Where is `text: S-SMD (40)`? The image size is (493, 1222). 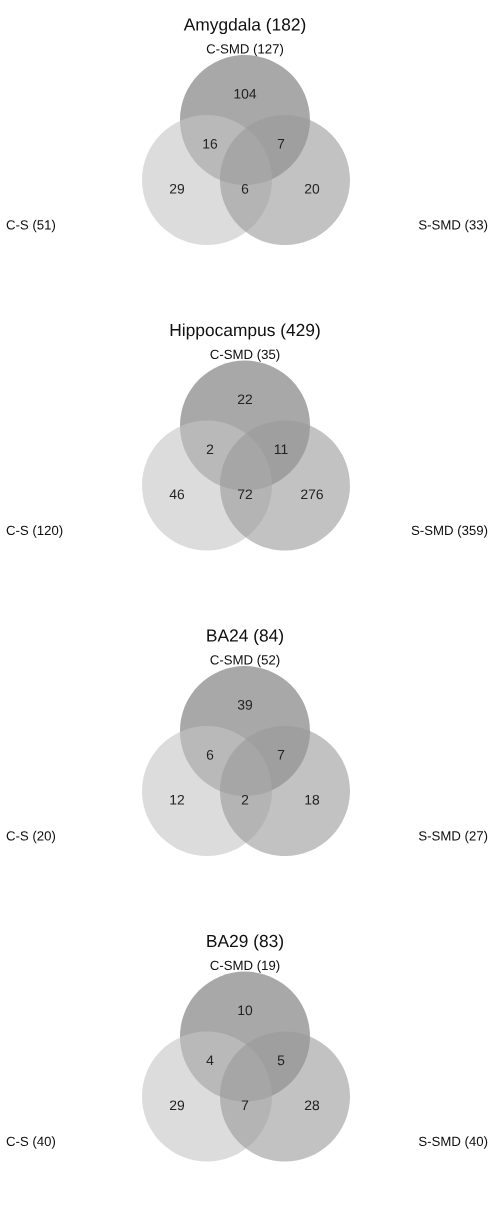 text: S-SMD (40) is located at coordinates (453, 1142).